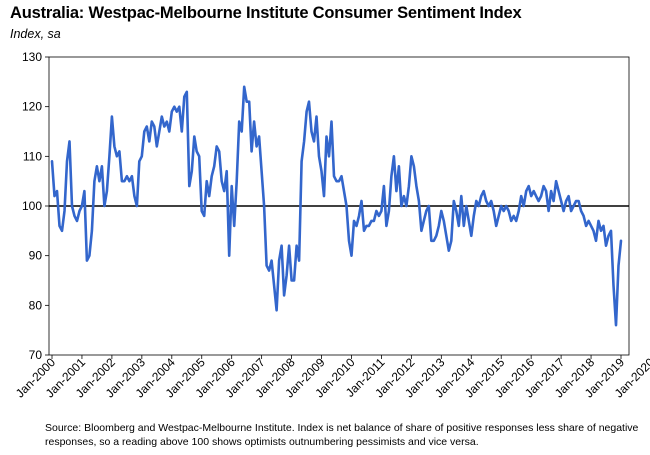 The width and height of the screenshot is (650, 455). What do you see at coordinates (36, 355) in the screenshot?
I see `y-tick-label: 70` at bounding box center [36, 355].